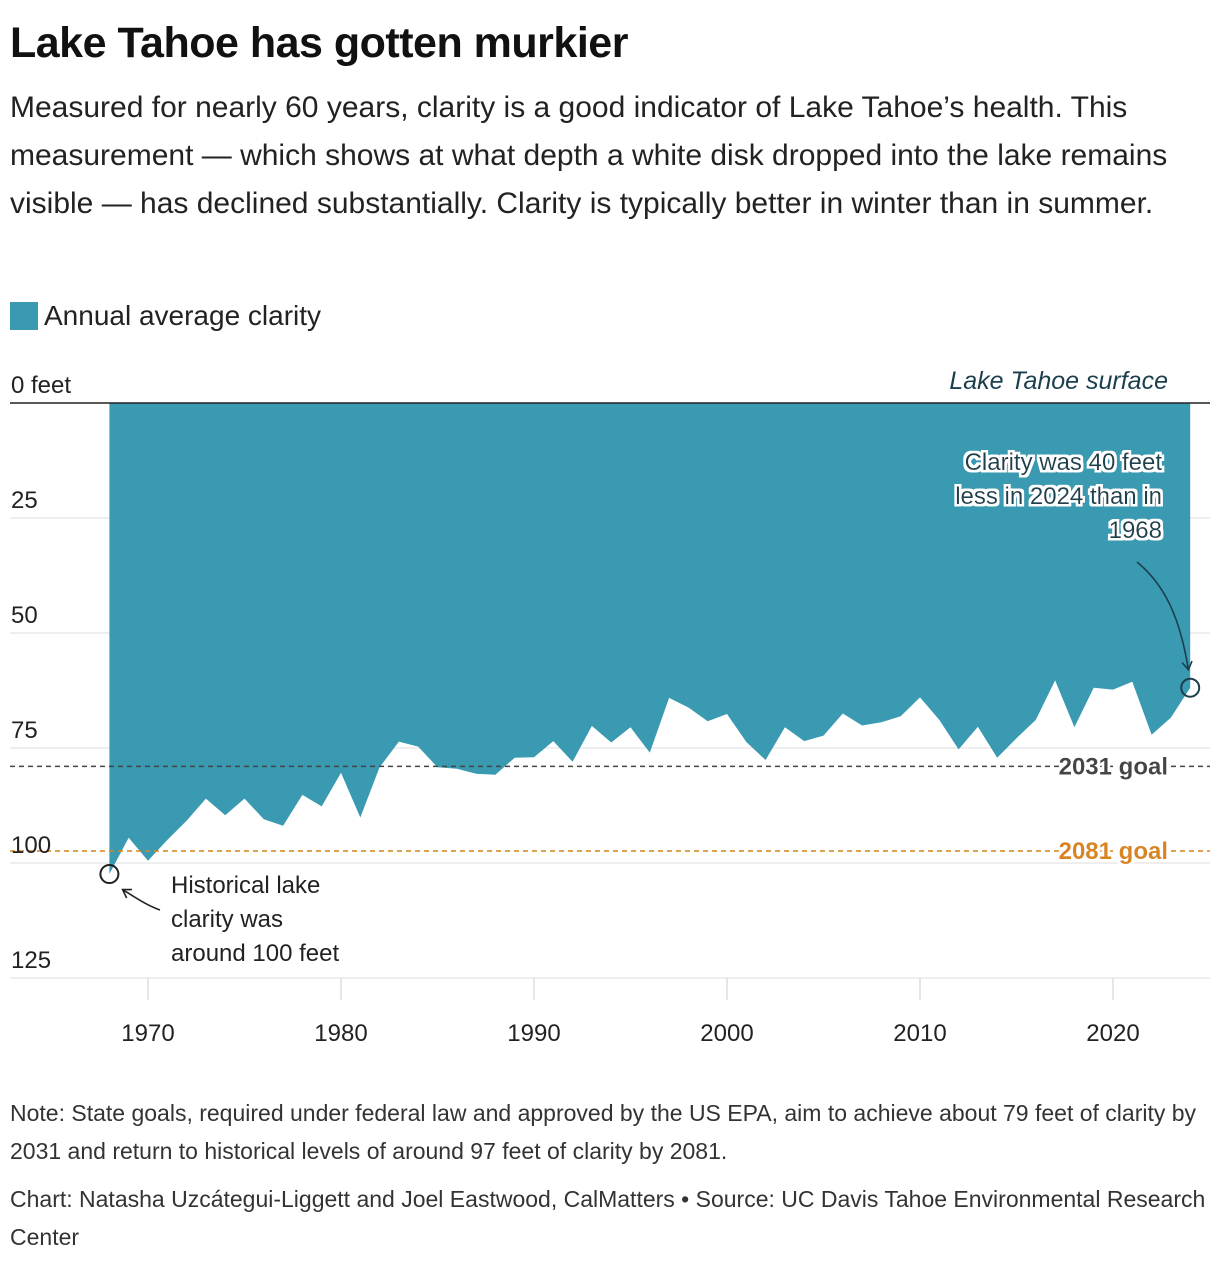 The width and height of the screenshot is (1220, 1266). Describe the element at coordinates (31, 960) in the screenshot. I see `y-tick-label: 125` at that location.